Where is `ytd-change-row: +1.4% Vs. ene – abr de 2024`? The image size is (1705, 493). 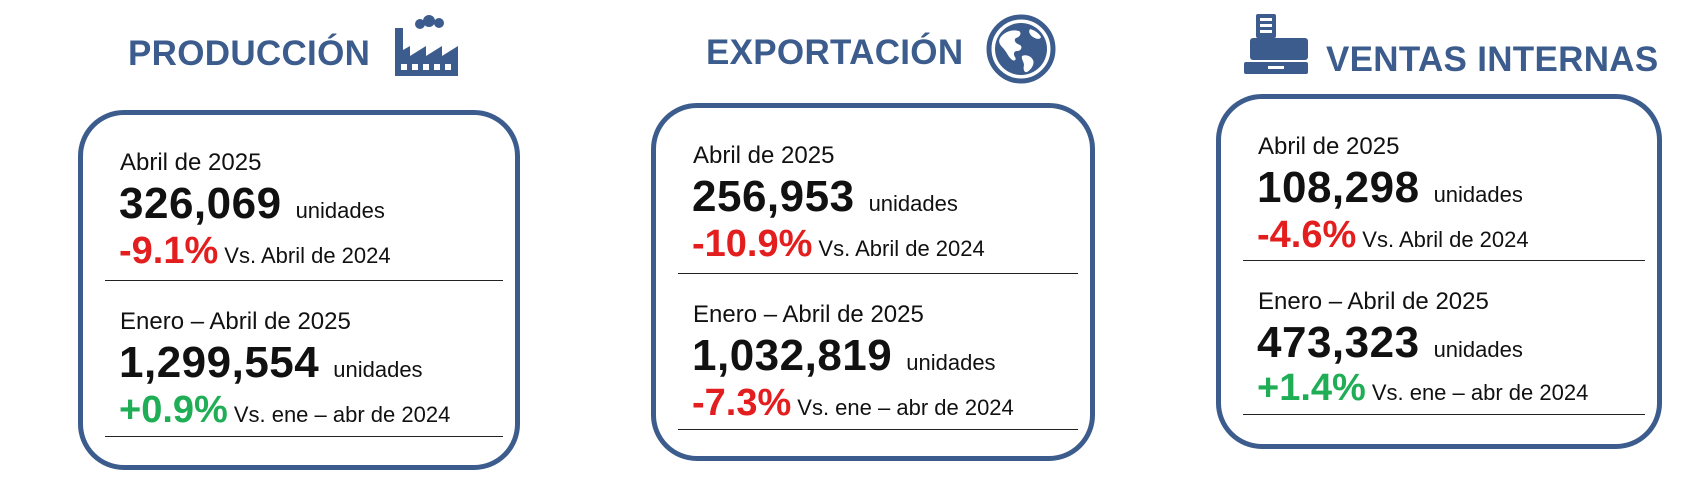 ytd-change-row: +1.4% Vs. ene – abr de 2024 is located at coordinates (1422, 388).